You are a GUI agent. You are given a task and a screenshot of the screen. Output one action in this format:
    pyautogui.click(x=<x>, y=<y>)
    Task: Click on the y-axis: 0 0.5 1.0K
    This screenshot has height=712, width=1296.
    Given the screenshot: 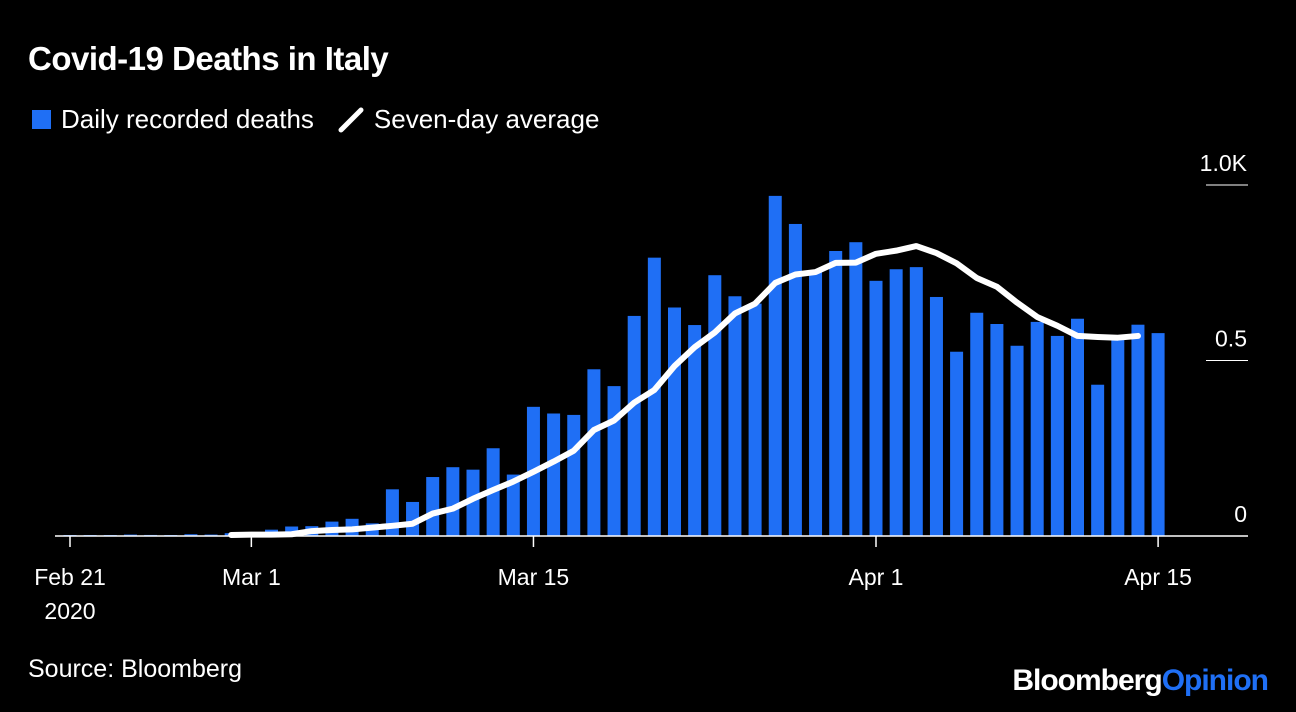 What is the action you would take?
    pyautogui.click(x=1224, y=338)
    